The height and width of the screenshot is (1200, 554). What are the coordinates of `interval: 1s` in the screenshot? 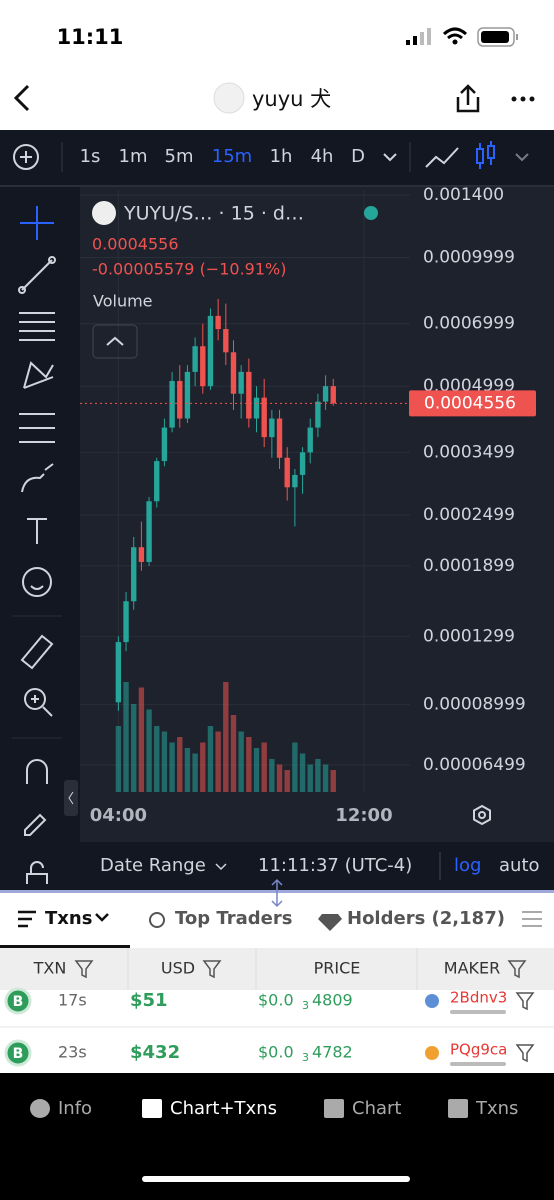 It's located at (90, 156).